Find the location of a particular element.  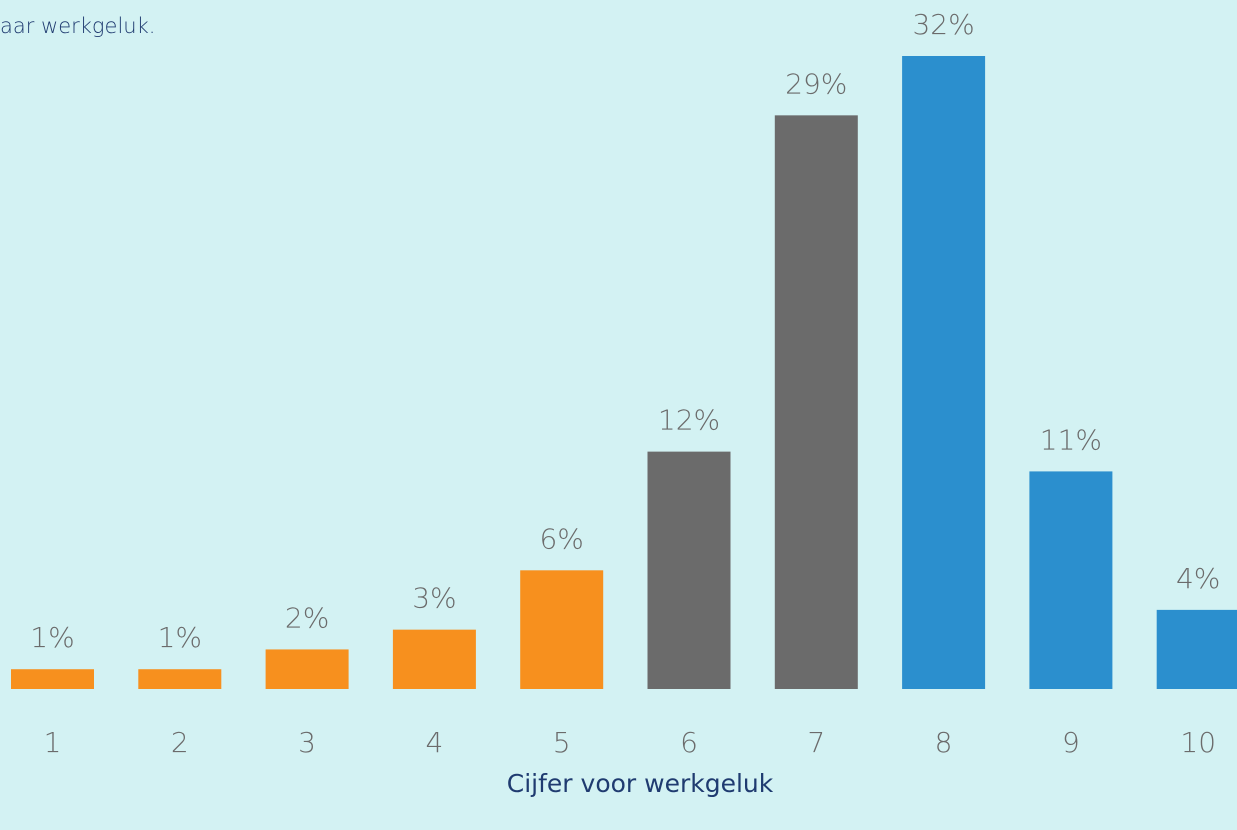

x-tick-label: 10 is located at coordinates (1198, 742).